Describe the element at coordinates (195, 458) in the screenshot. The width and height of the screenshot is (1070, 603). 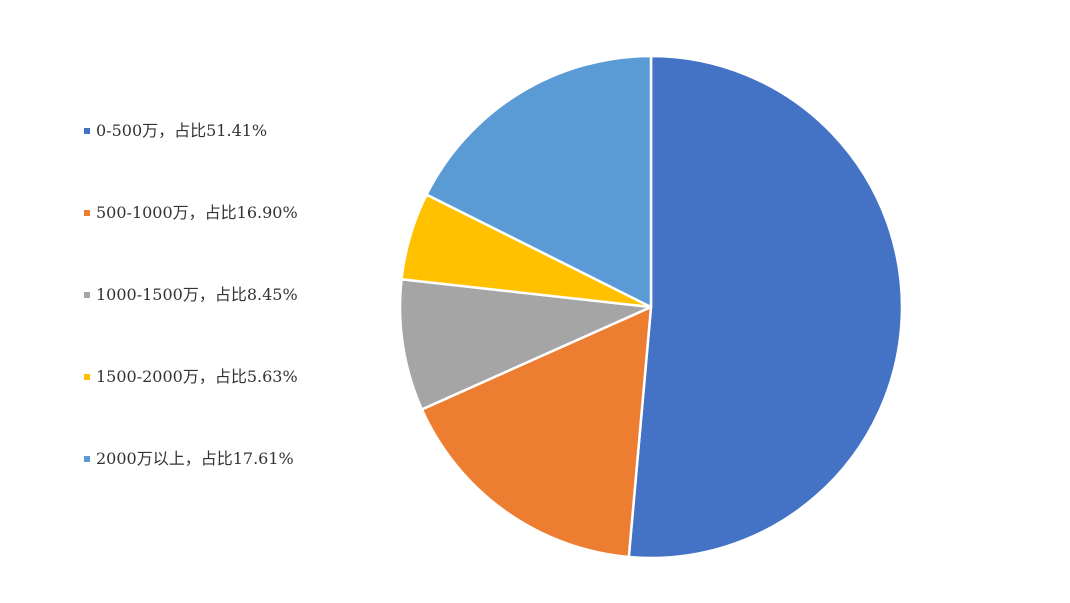
I see `legend-label-5: 2000万以上，占比17.61%` at that location.